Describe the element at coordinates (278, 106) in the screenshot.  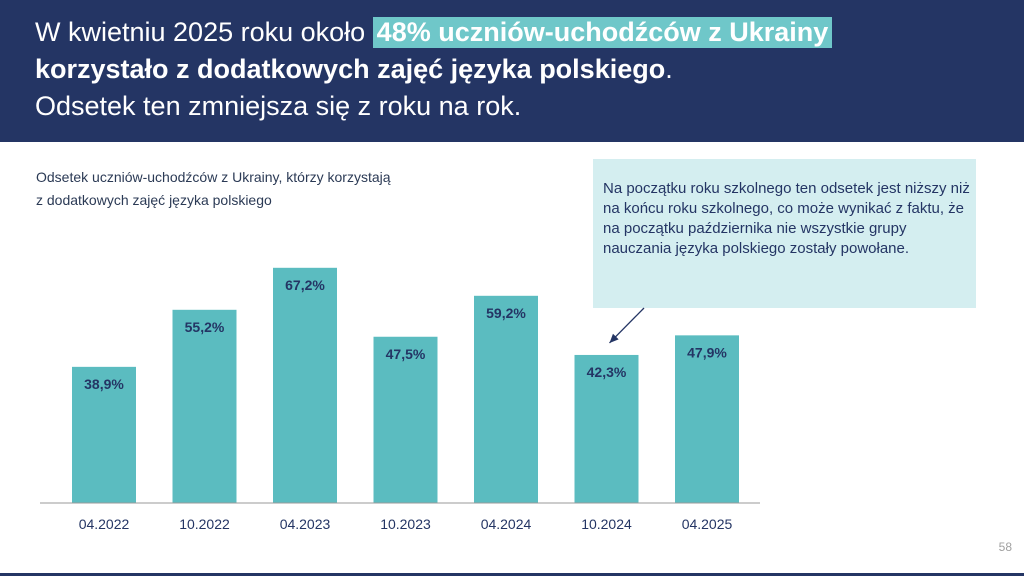
I see `headline-line3: Odsetek ten zmniejsza się z roku na rok.` at that location.